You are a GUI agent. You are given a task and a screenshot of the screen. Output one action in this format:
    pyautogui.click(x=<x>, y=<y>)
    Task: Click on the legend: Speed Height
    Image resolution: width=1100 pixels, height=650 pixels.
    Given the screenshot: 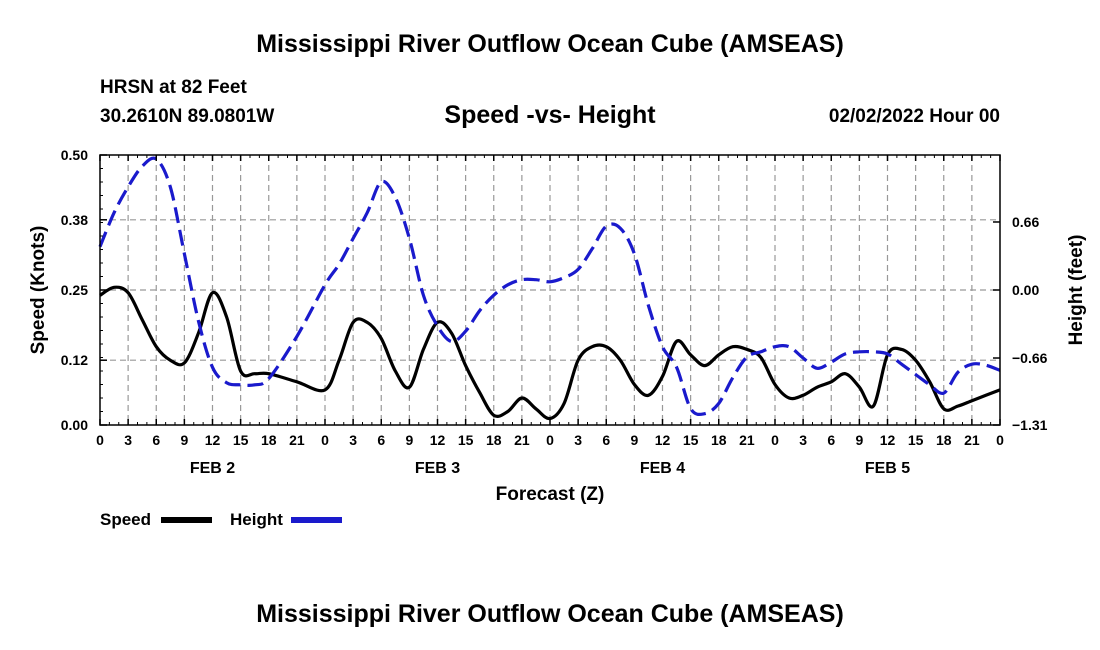 What is the action you would take?
    pyautogui.click(x=221, y=519)
    